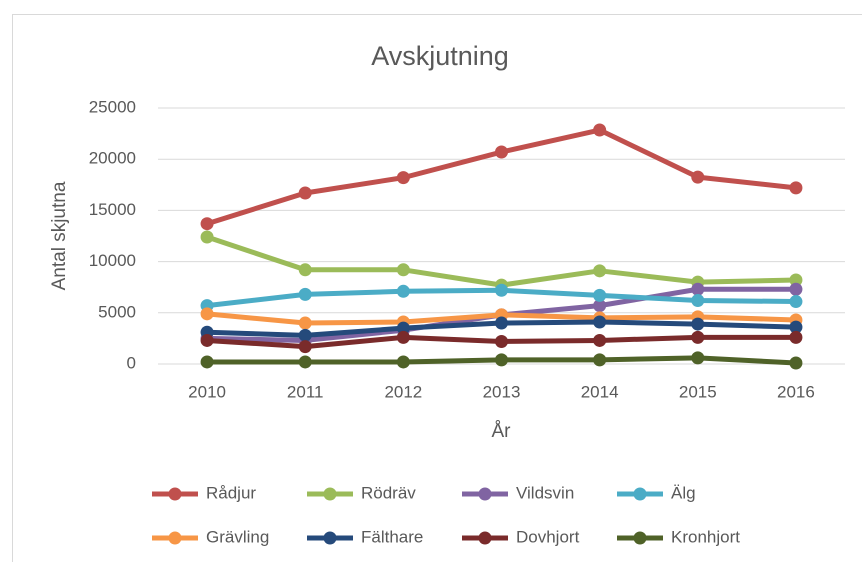 The image size is (862, 562). Describe the element at coordinates (305, 391) in the screenshot. I see `x-tick-label: 2011` at that location.